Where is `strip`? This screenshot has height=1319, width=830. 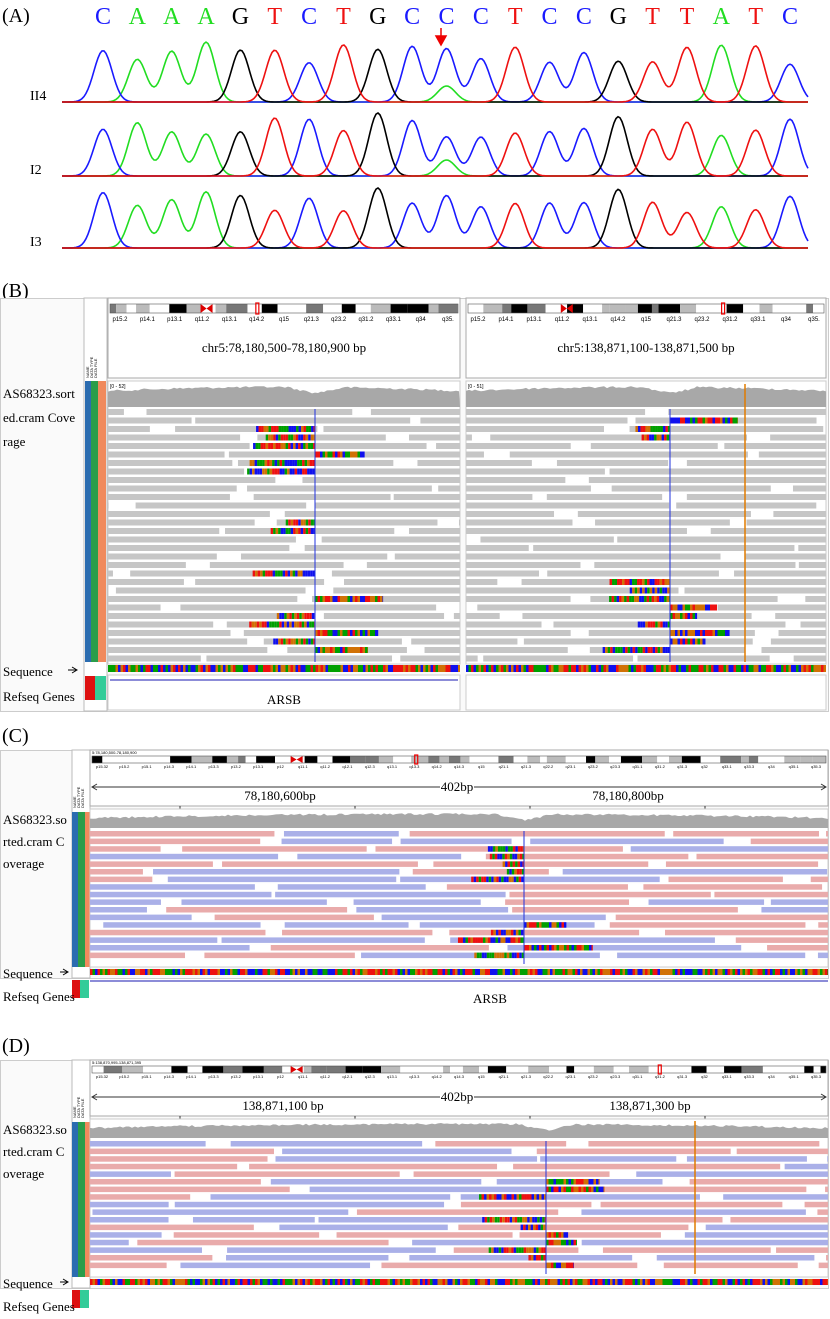
strip is located at coordinates (81, 1199).